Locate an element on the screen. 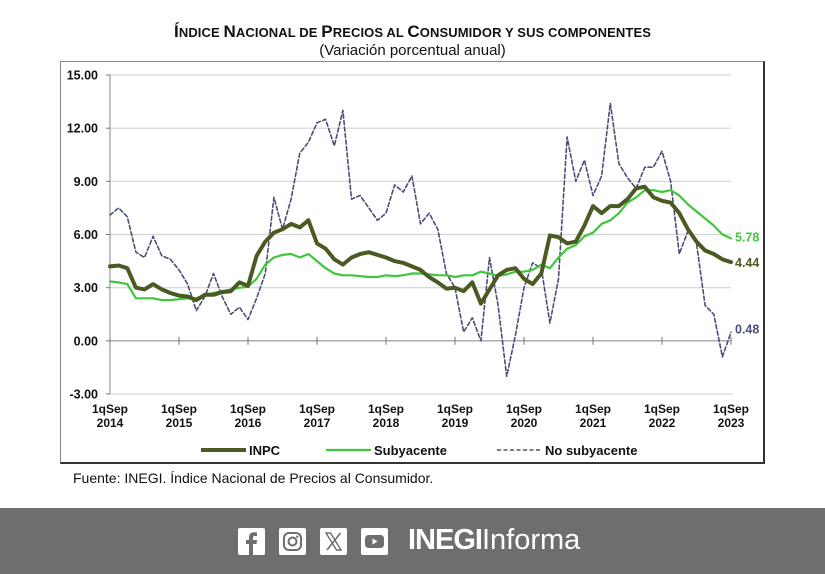 This screenshot has height=574, width=825. x-tick-label-line2: 2022 is located at coordinates (662, 423).